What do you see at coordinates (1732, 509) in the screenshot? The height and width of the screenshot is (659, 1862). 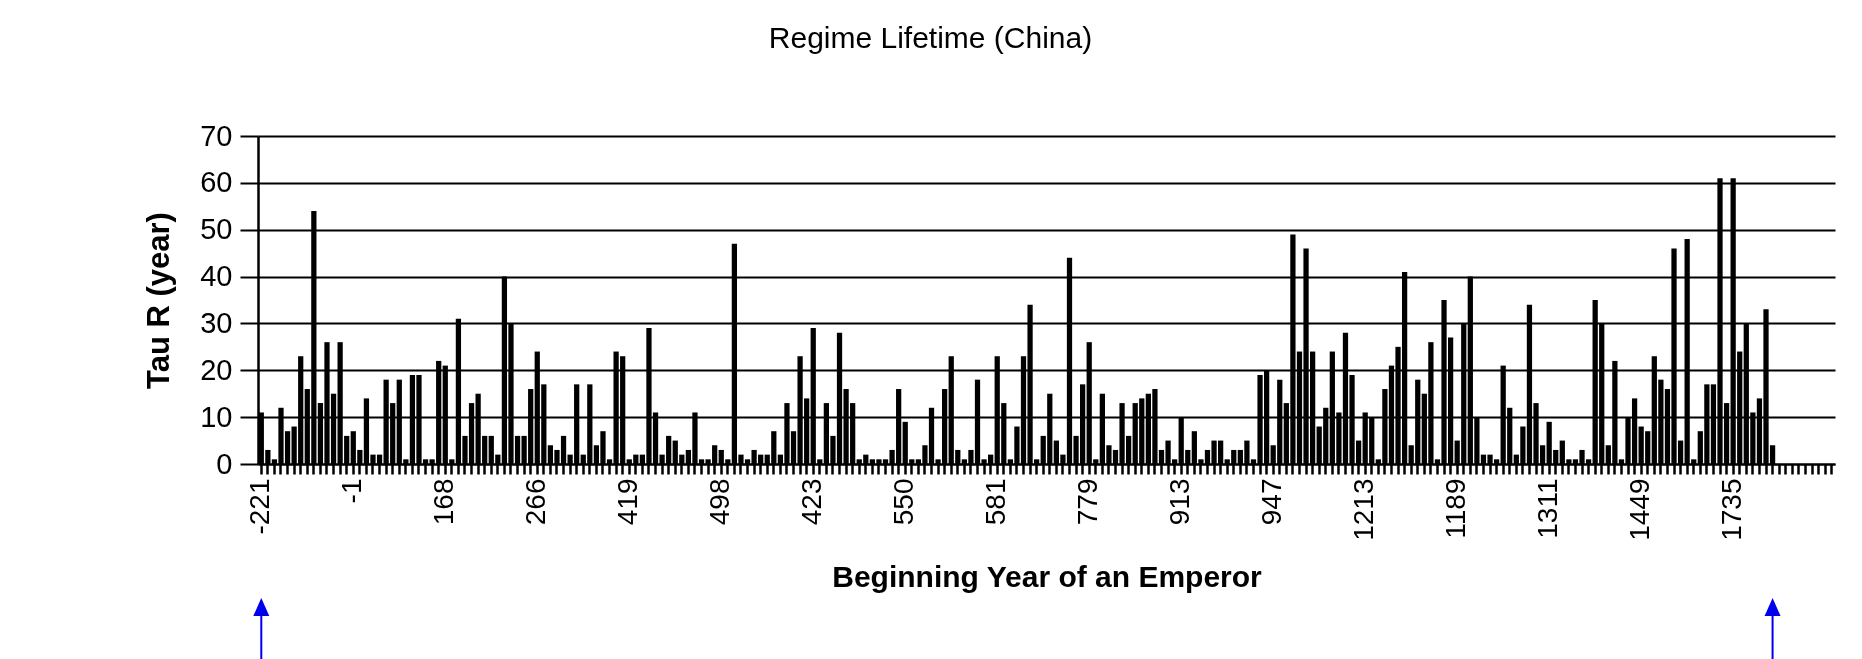 I see `x-tick-label: 1735` at bounding box center [1732, 509].